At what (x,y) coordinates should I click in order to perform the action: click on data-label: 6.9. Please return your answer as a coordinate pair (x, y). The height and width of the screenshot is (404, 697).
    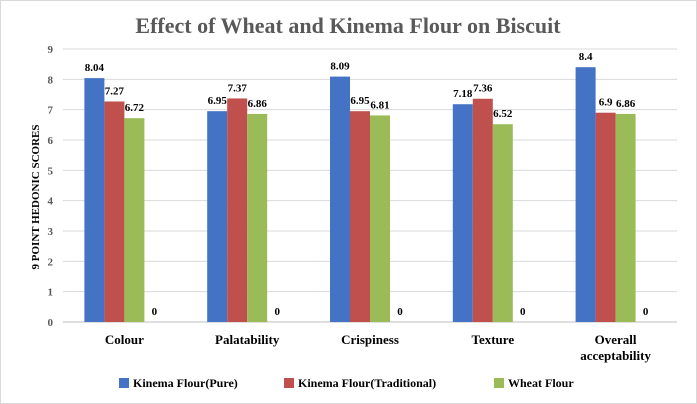
    Looking at the image, I should click on (606, 103).